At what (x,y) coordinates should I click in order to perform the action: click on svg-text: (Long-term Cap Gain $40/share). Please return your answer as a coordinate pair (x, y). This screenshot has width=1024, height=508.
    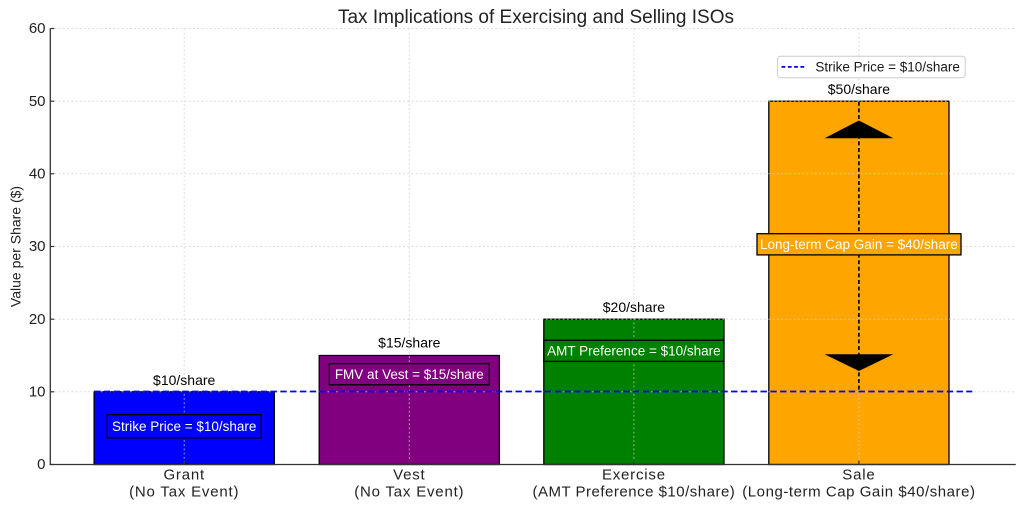
    Looking at the image, I should click on (858, 492).